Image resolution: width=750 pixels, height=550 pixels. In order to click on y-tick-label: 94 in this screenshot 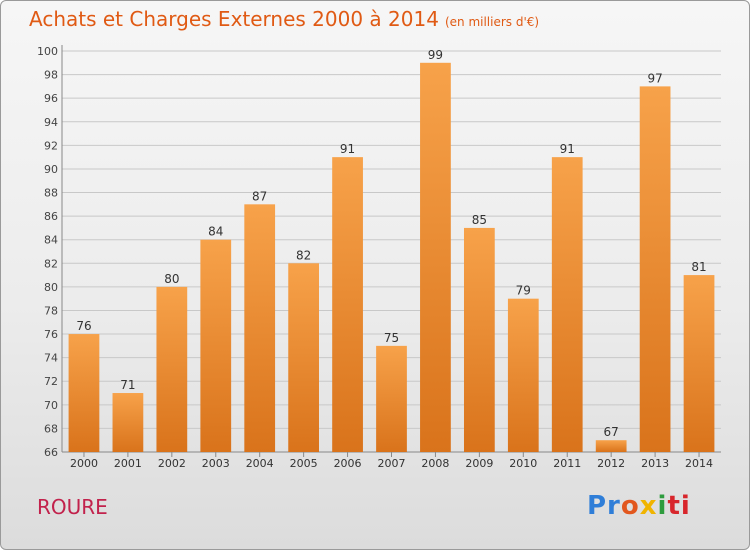, I will do `click(51, 122)`.